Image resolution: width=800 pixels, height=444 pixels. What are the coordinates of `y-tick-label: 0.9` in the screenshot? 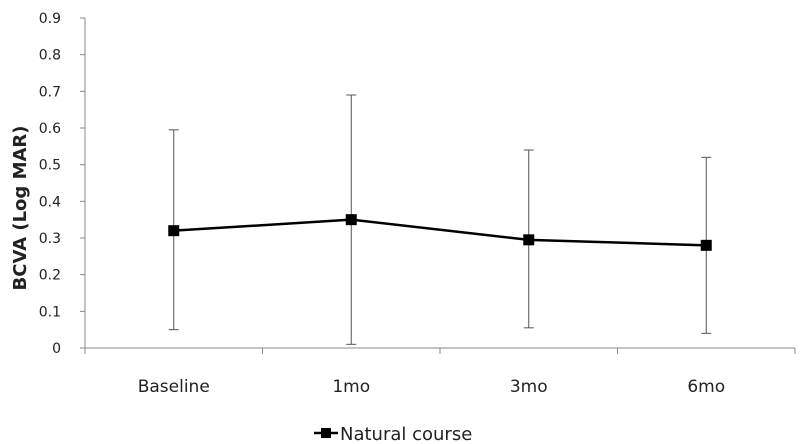 It's located at (50, 19).